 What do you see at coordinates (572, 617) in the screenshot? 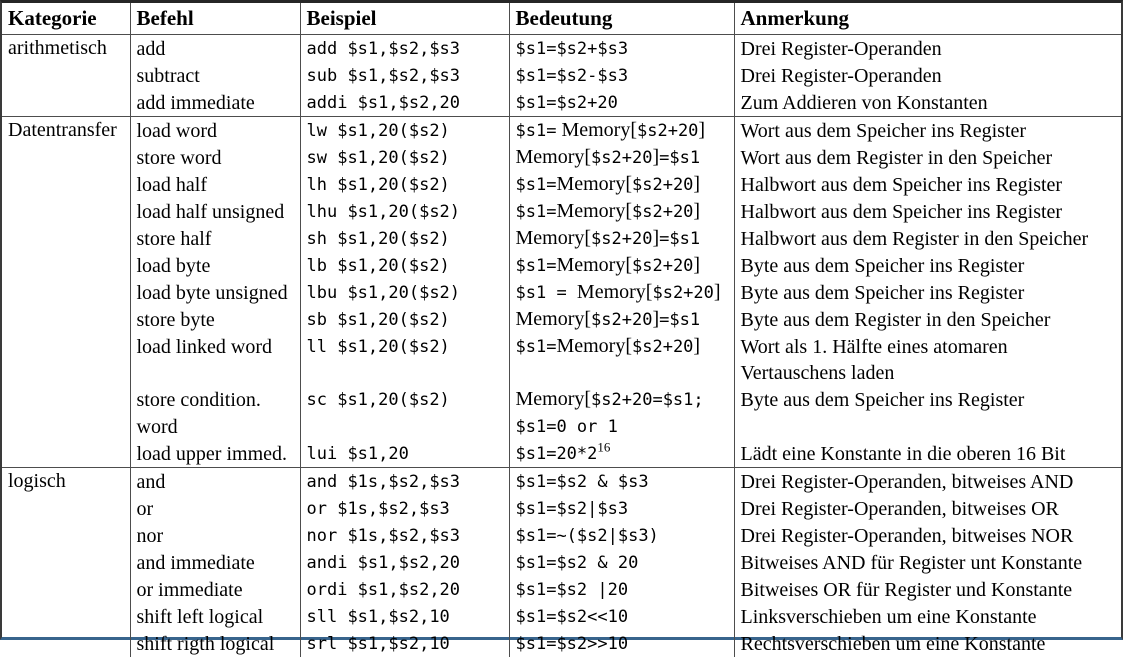
I see `bedeutung-segment: $s1=$s2<<10` at bounding box center [572, 617].